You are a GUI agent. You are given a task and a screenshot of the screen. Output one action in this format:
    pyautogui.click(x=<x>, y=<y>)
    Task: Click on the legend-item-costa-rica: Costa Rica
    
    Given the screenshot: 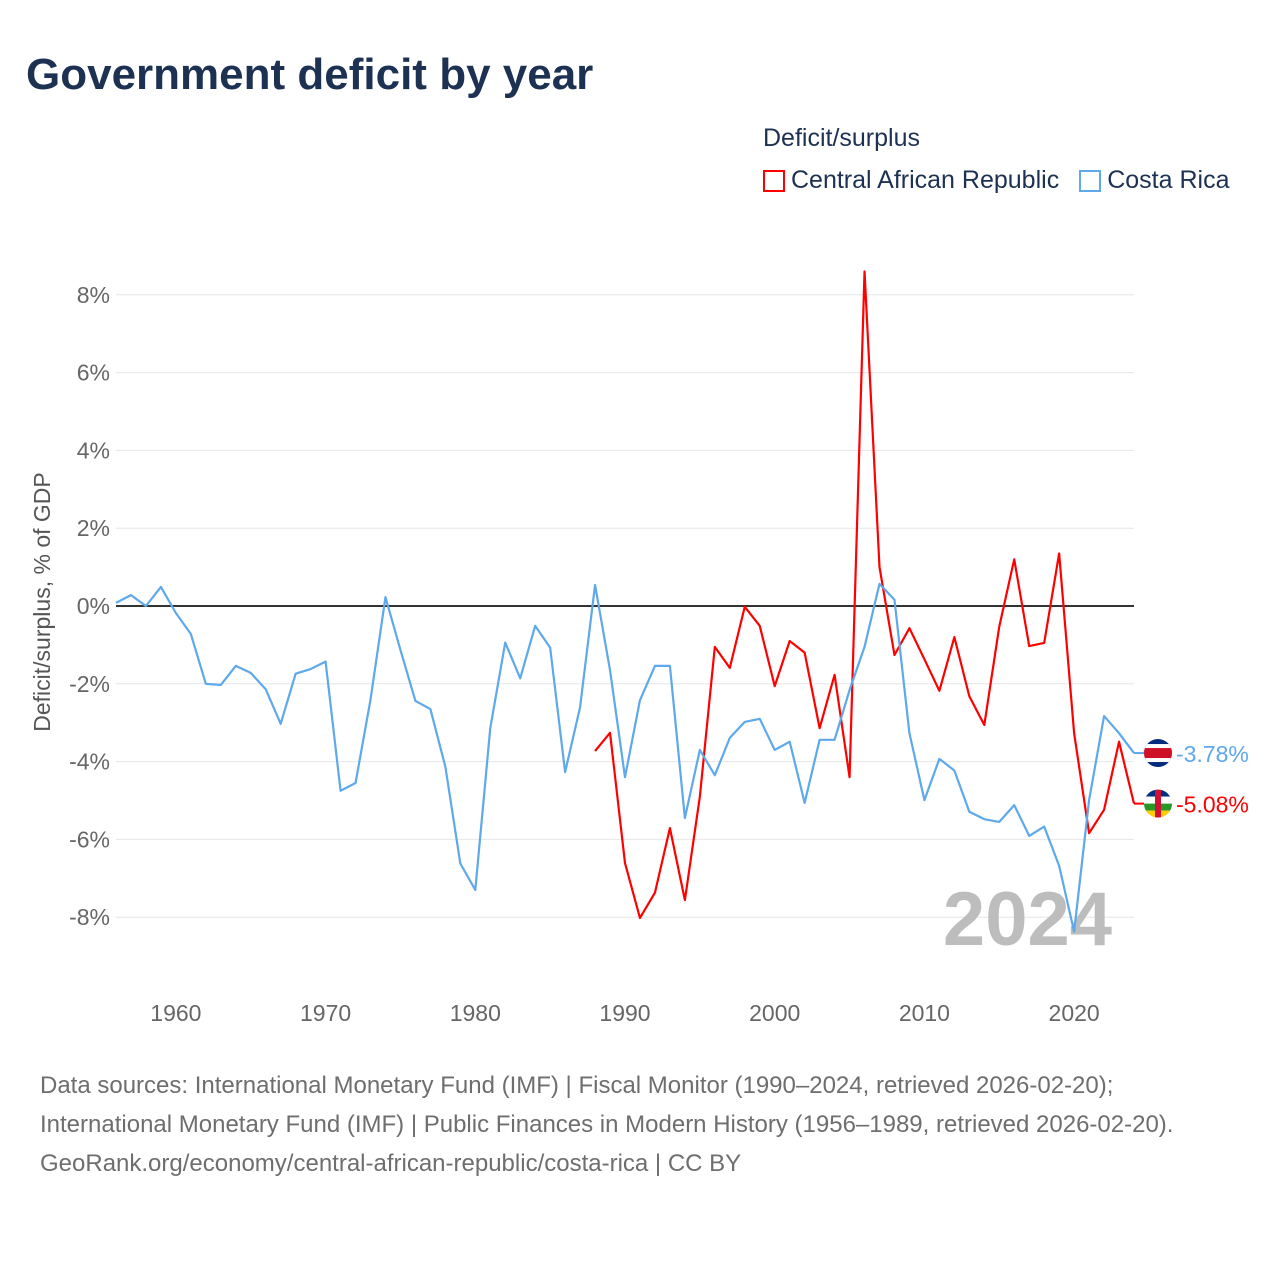 What is the action you would take?
    pyautogui.click(x=1154, y=180)
    